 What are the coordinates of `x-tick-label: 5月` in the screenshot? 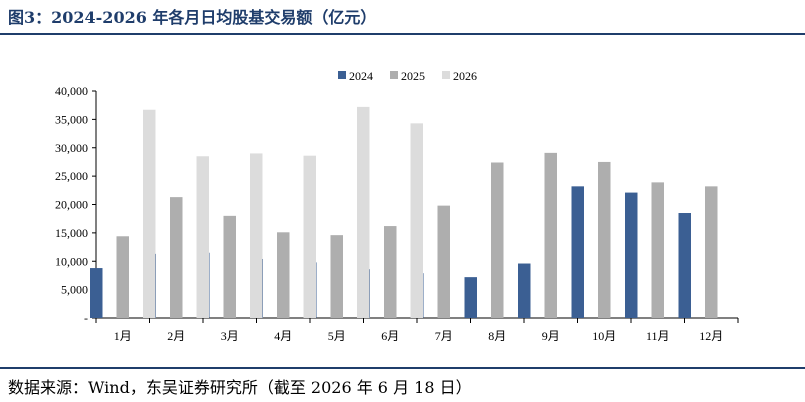 It's located at (337, 336).